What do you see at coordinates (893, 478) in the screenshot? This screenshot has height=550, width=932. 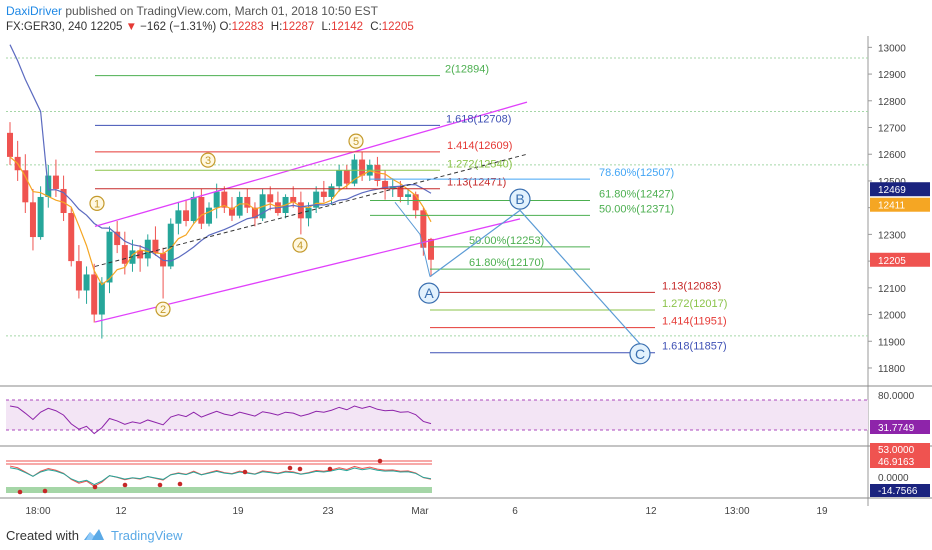 I see `macd-value-label: 0.0000` at bounding box center [893, 478].